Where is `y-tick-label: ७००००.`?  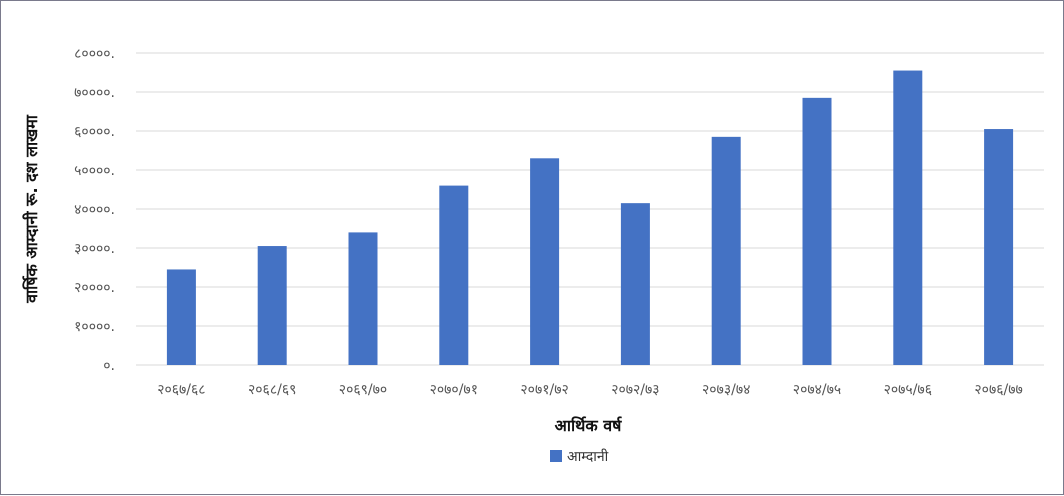
y-tick-label: ७००००. is located at coordinates (94, 93).